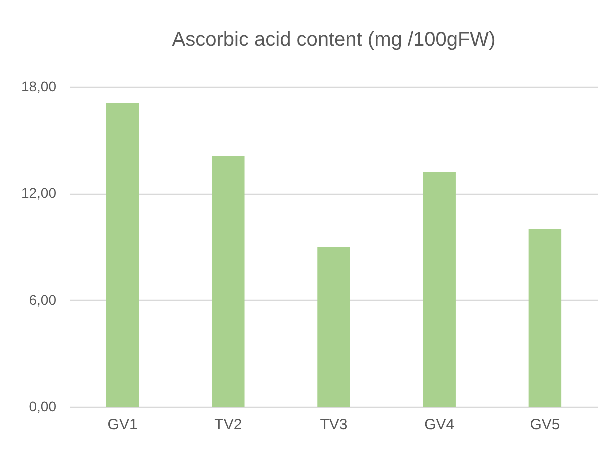  What do you see at coordinates (123, 425) in the screenshot?
I see `x-tick-label: GV1` at bounding box center [123, 425].